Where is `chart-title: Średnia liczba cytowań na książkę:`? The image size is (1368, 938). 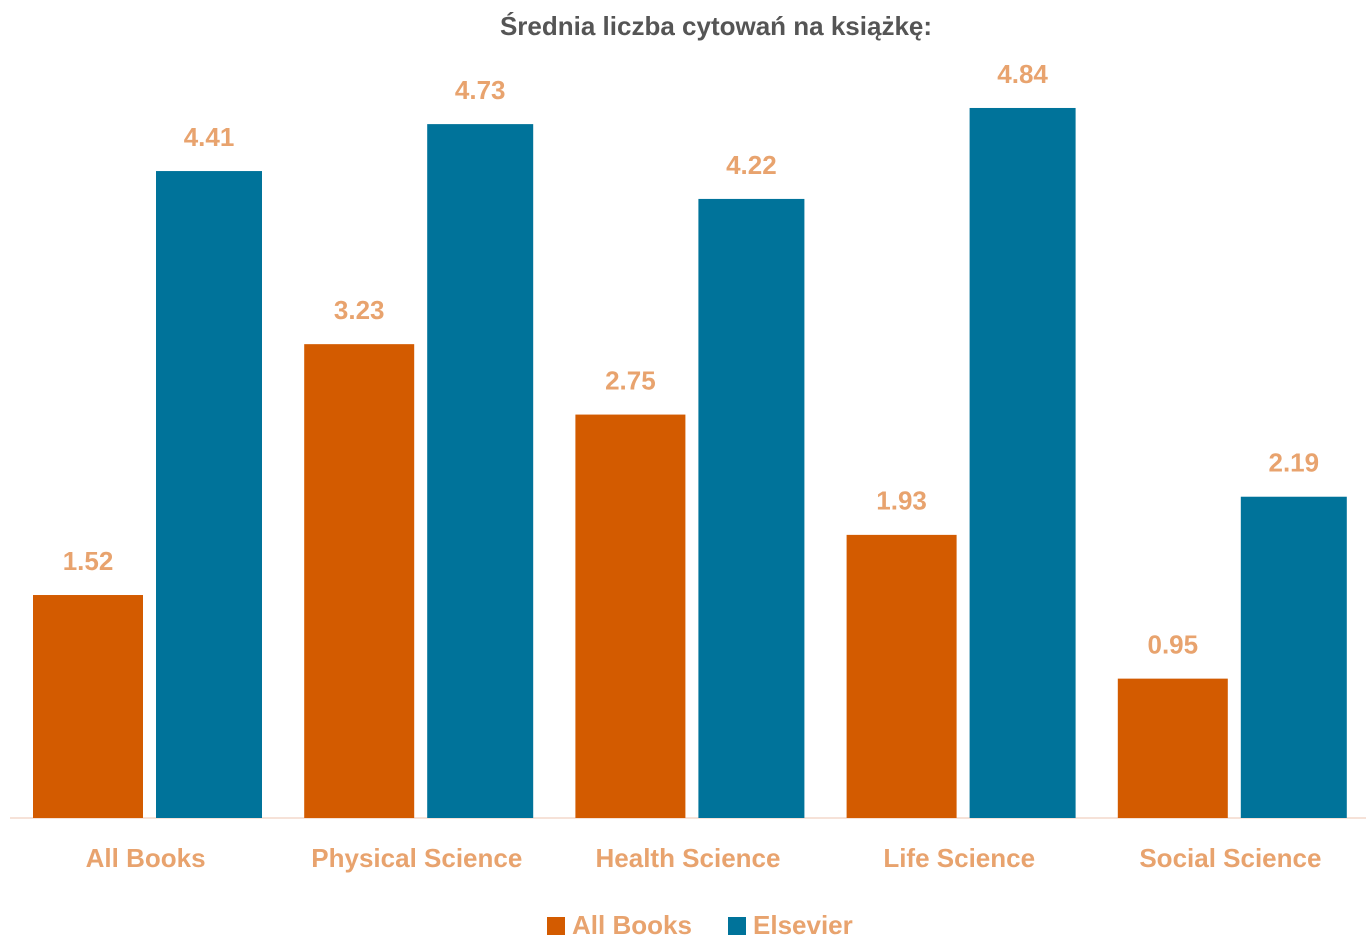
chart-title: Średnia liczba cytowań na książkę: is located at coordinates (716, 26).